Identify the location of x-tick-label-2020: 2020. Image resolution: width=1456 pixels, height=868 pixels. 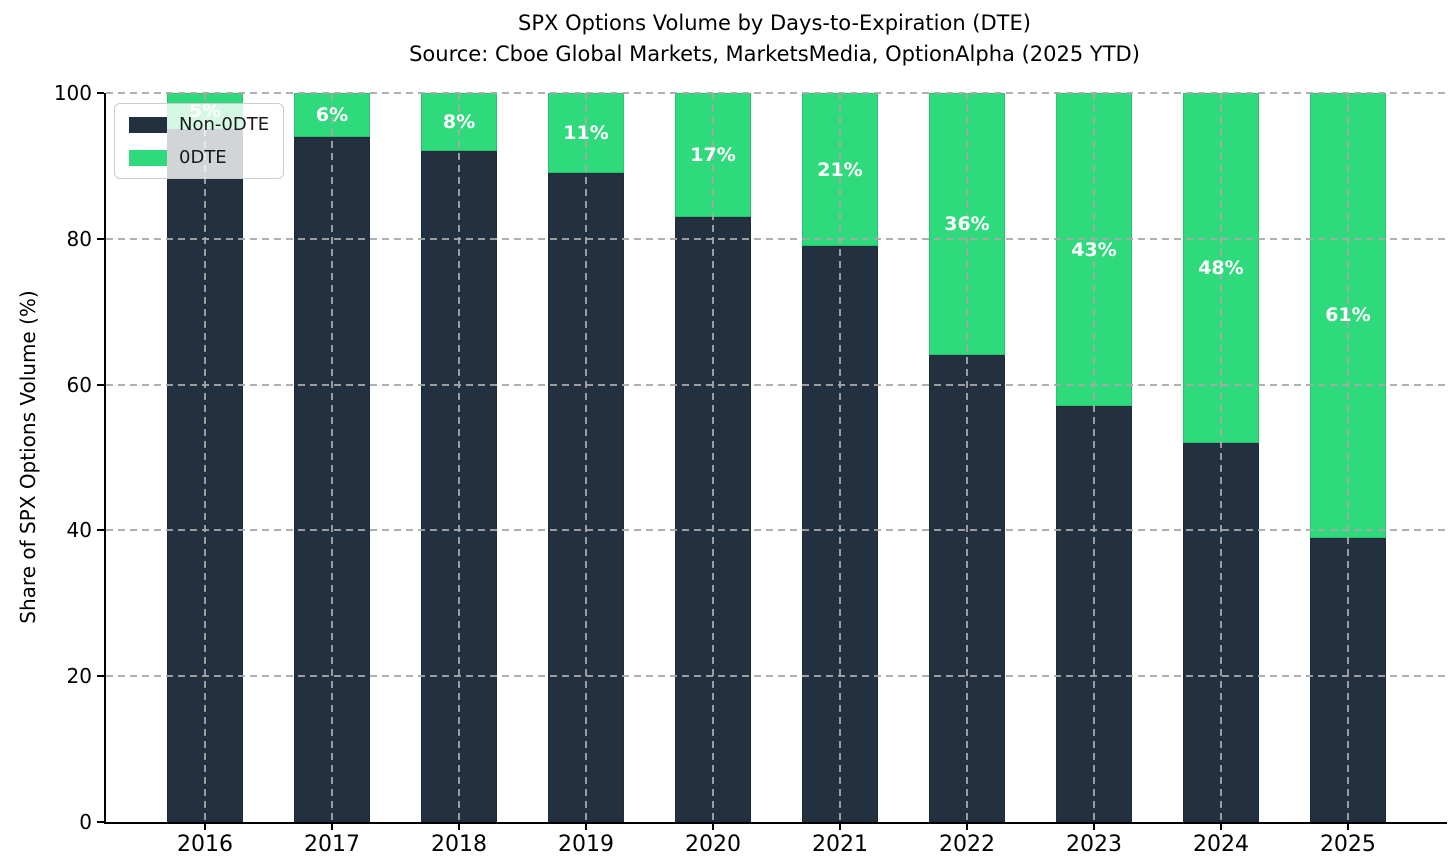
(713, 844).